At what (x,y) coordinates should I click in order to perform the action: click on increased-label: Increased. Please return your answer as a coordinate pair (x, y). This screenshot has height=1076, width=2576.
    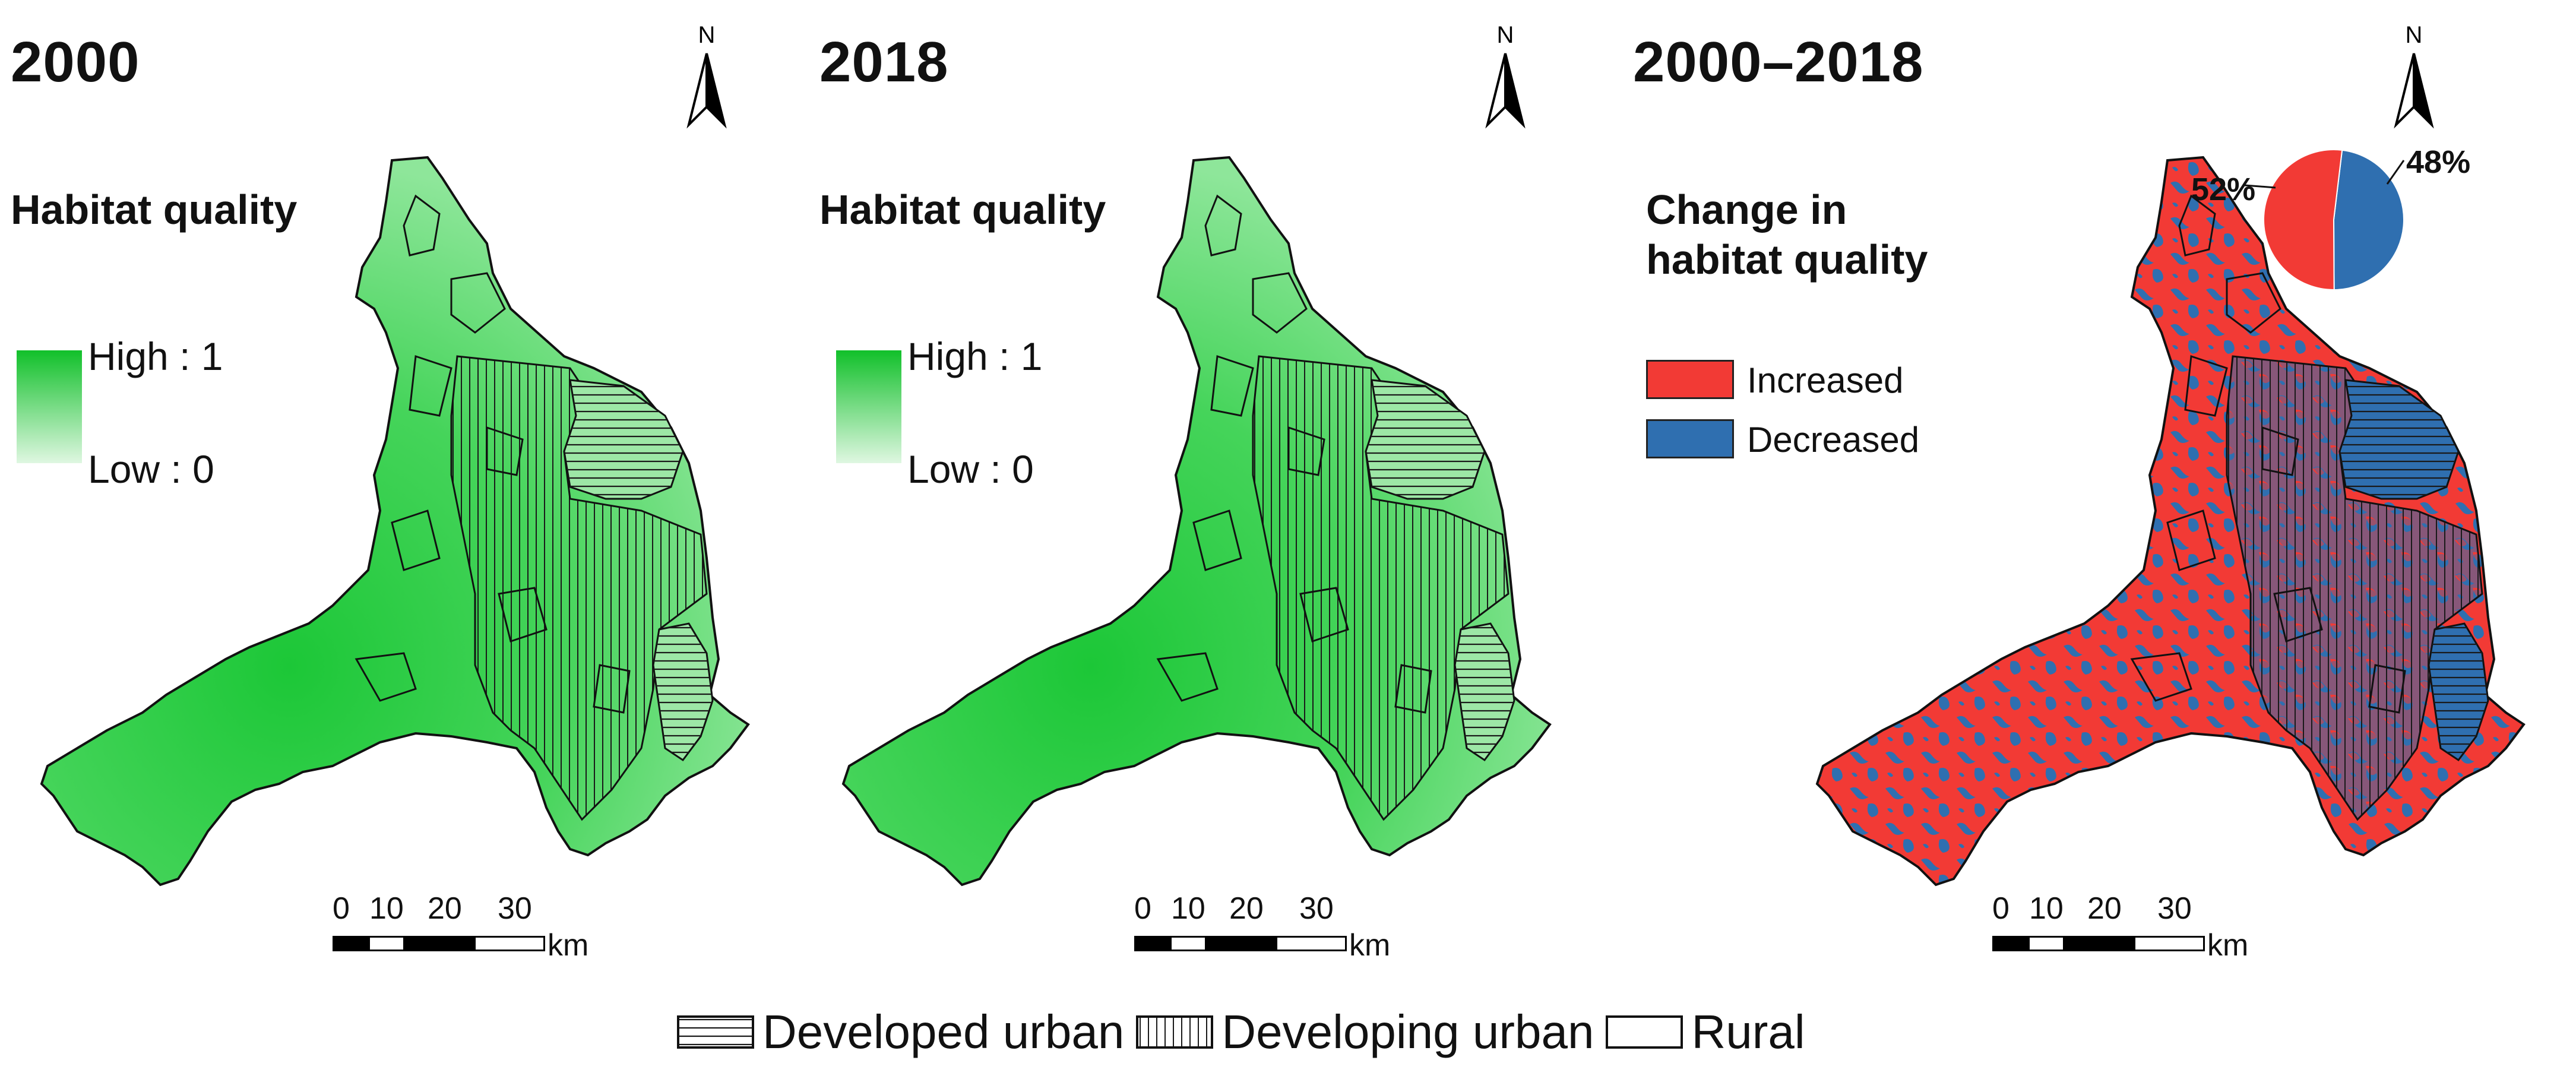
    Looking at the image, I should click on (1825, 380).